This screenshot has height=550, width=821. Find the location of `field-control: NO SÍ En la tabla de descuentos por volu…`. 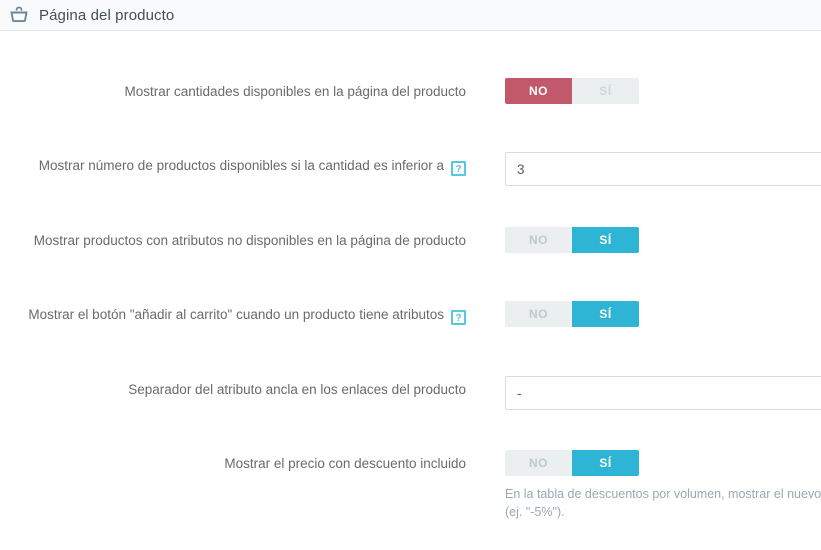

field-control: NO SÍ En la tabla de descuentos por volu… is located at coordinates (643, 482).